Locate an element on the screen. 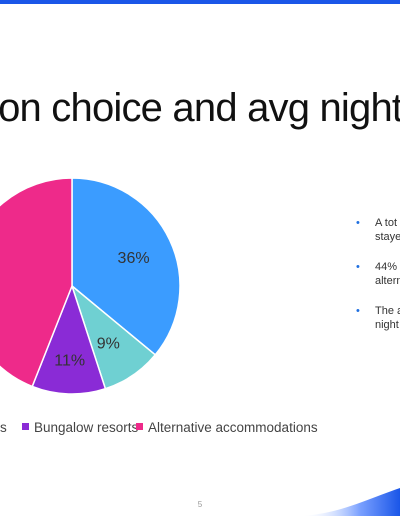 The height and width of the screenshot is (516, 400). bullet-text: A tot staye is located at coordinates (387, 230).